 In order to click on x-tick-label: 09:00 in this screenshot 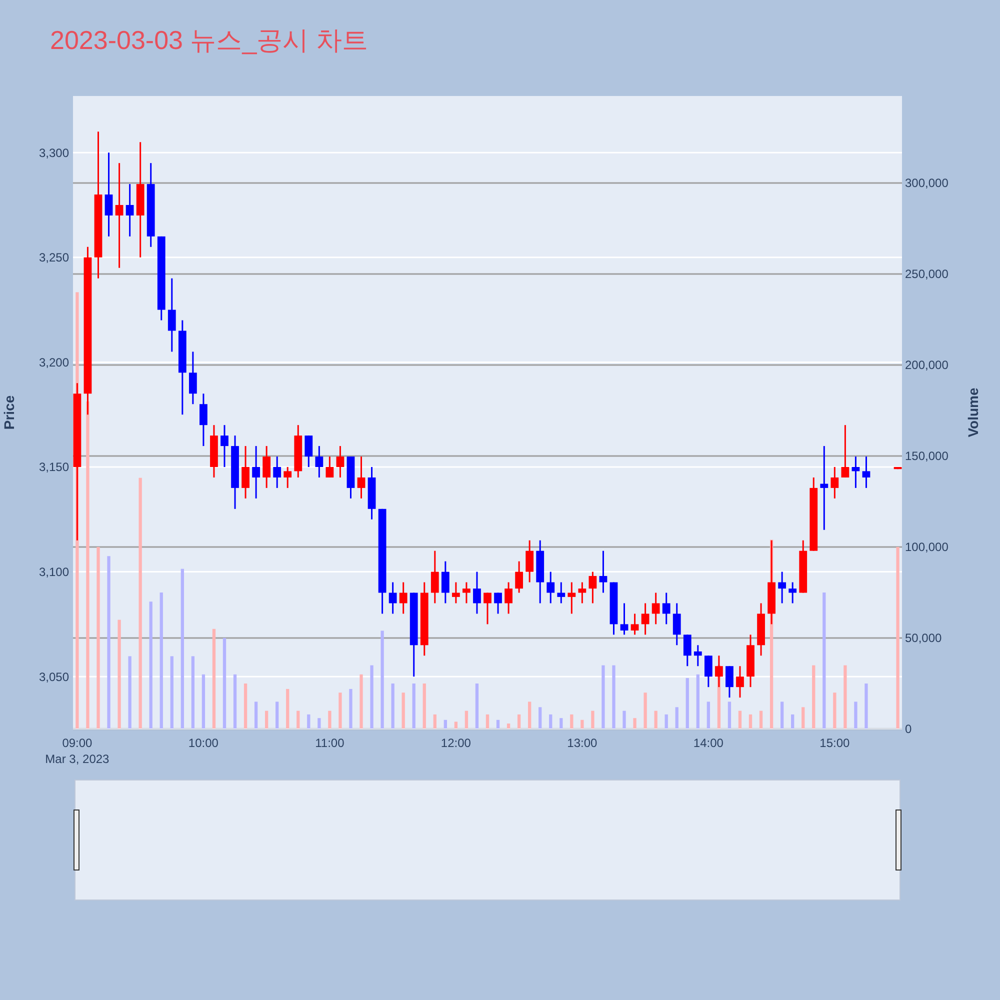, I will do `click(77, 743)`.